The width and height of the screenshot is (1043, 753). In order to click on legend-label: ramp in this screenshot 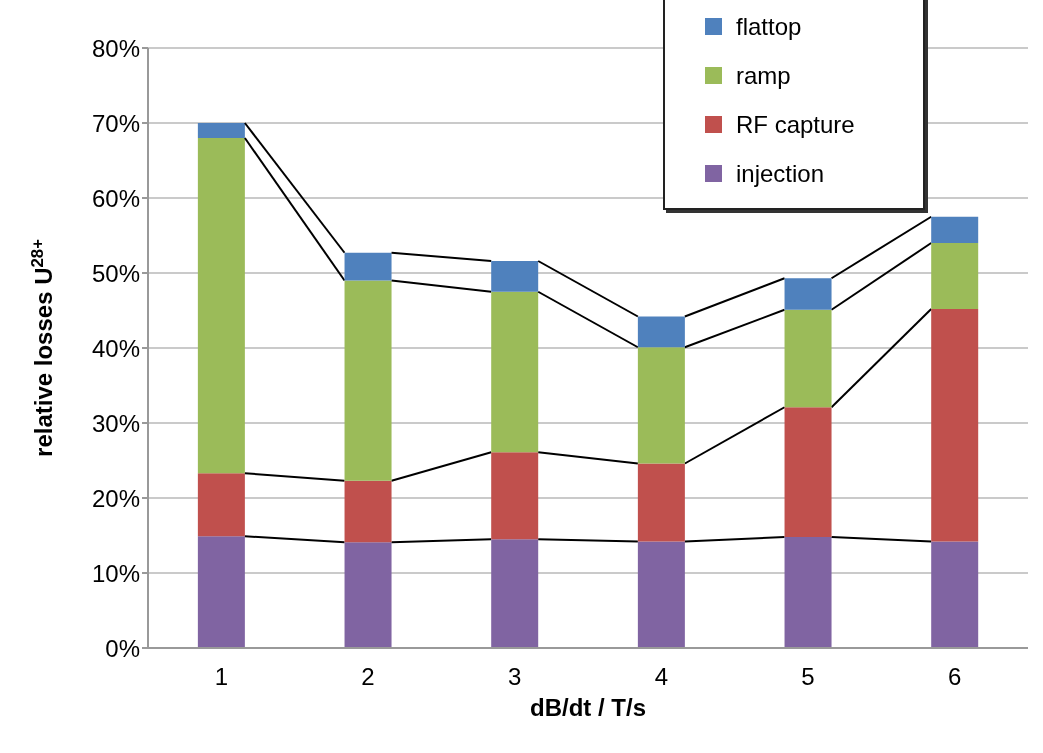, I will do `click(763, 75)`.